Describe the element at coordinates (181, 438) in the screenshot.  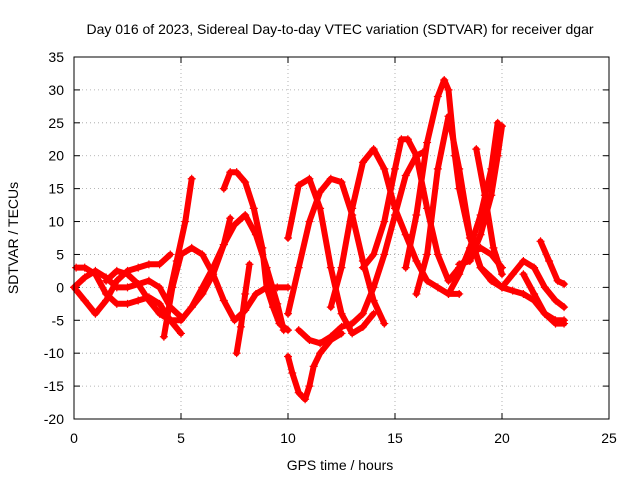
I see `x-tick-label: 5` at that location.